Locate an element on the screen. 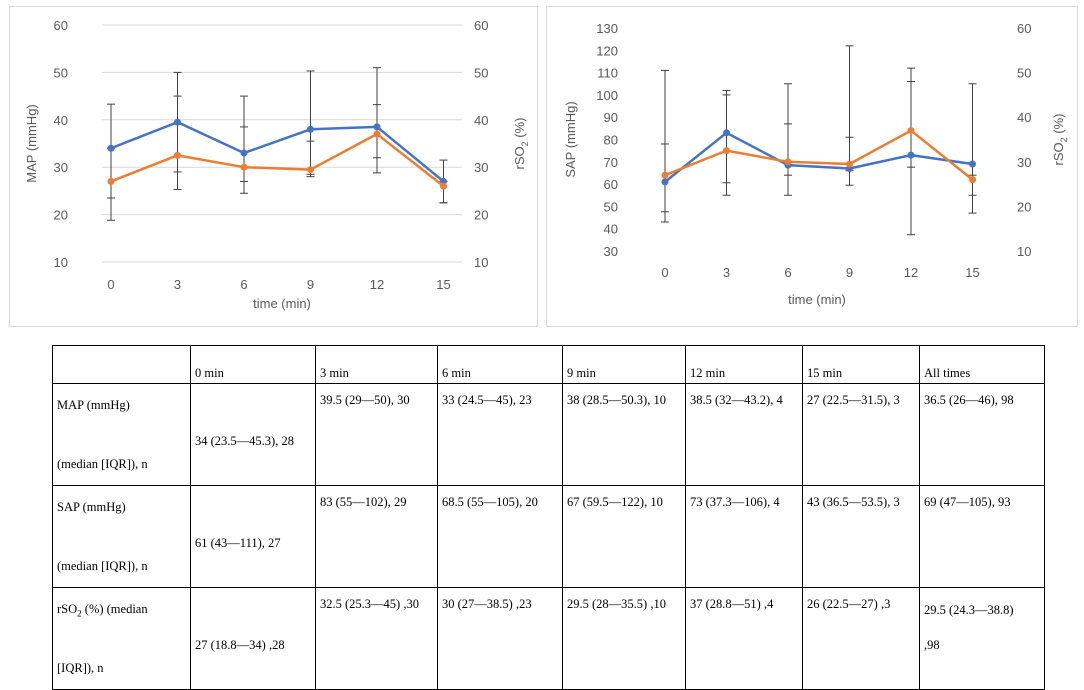  y-tick-label: 40 is located at coordinates (611, 229).